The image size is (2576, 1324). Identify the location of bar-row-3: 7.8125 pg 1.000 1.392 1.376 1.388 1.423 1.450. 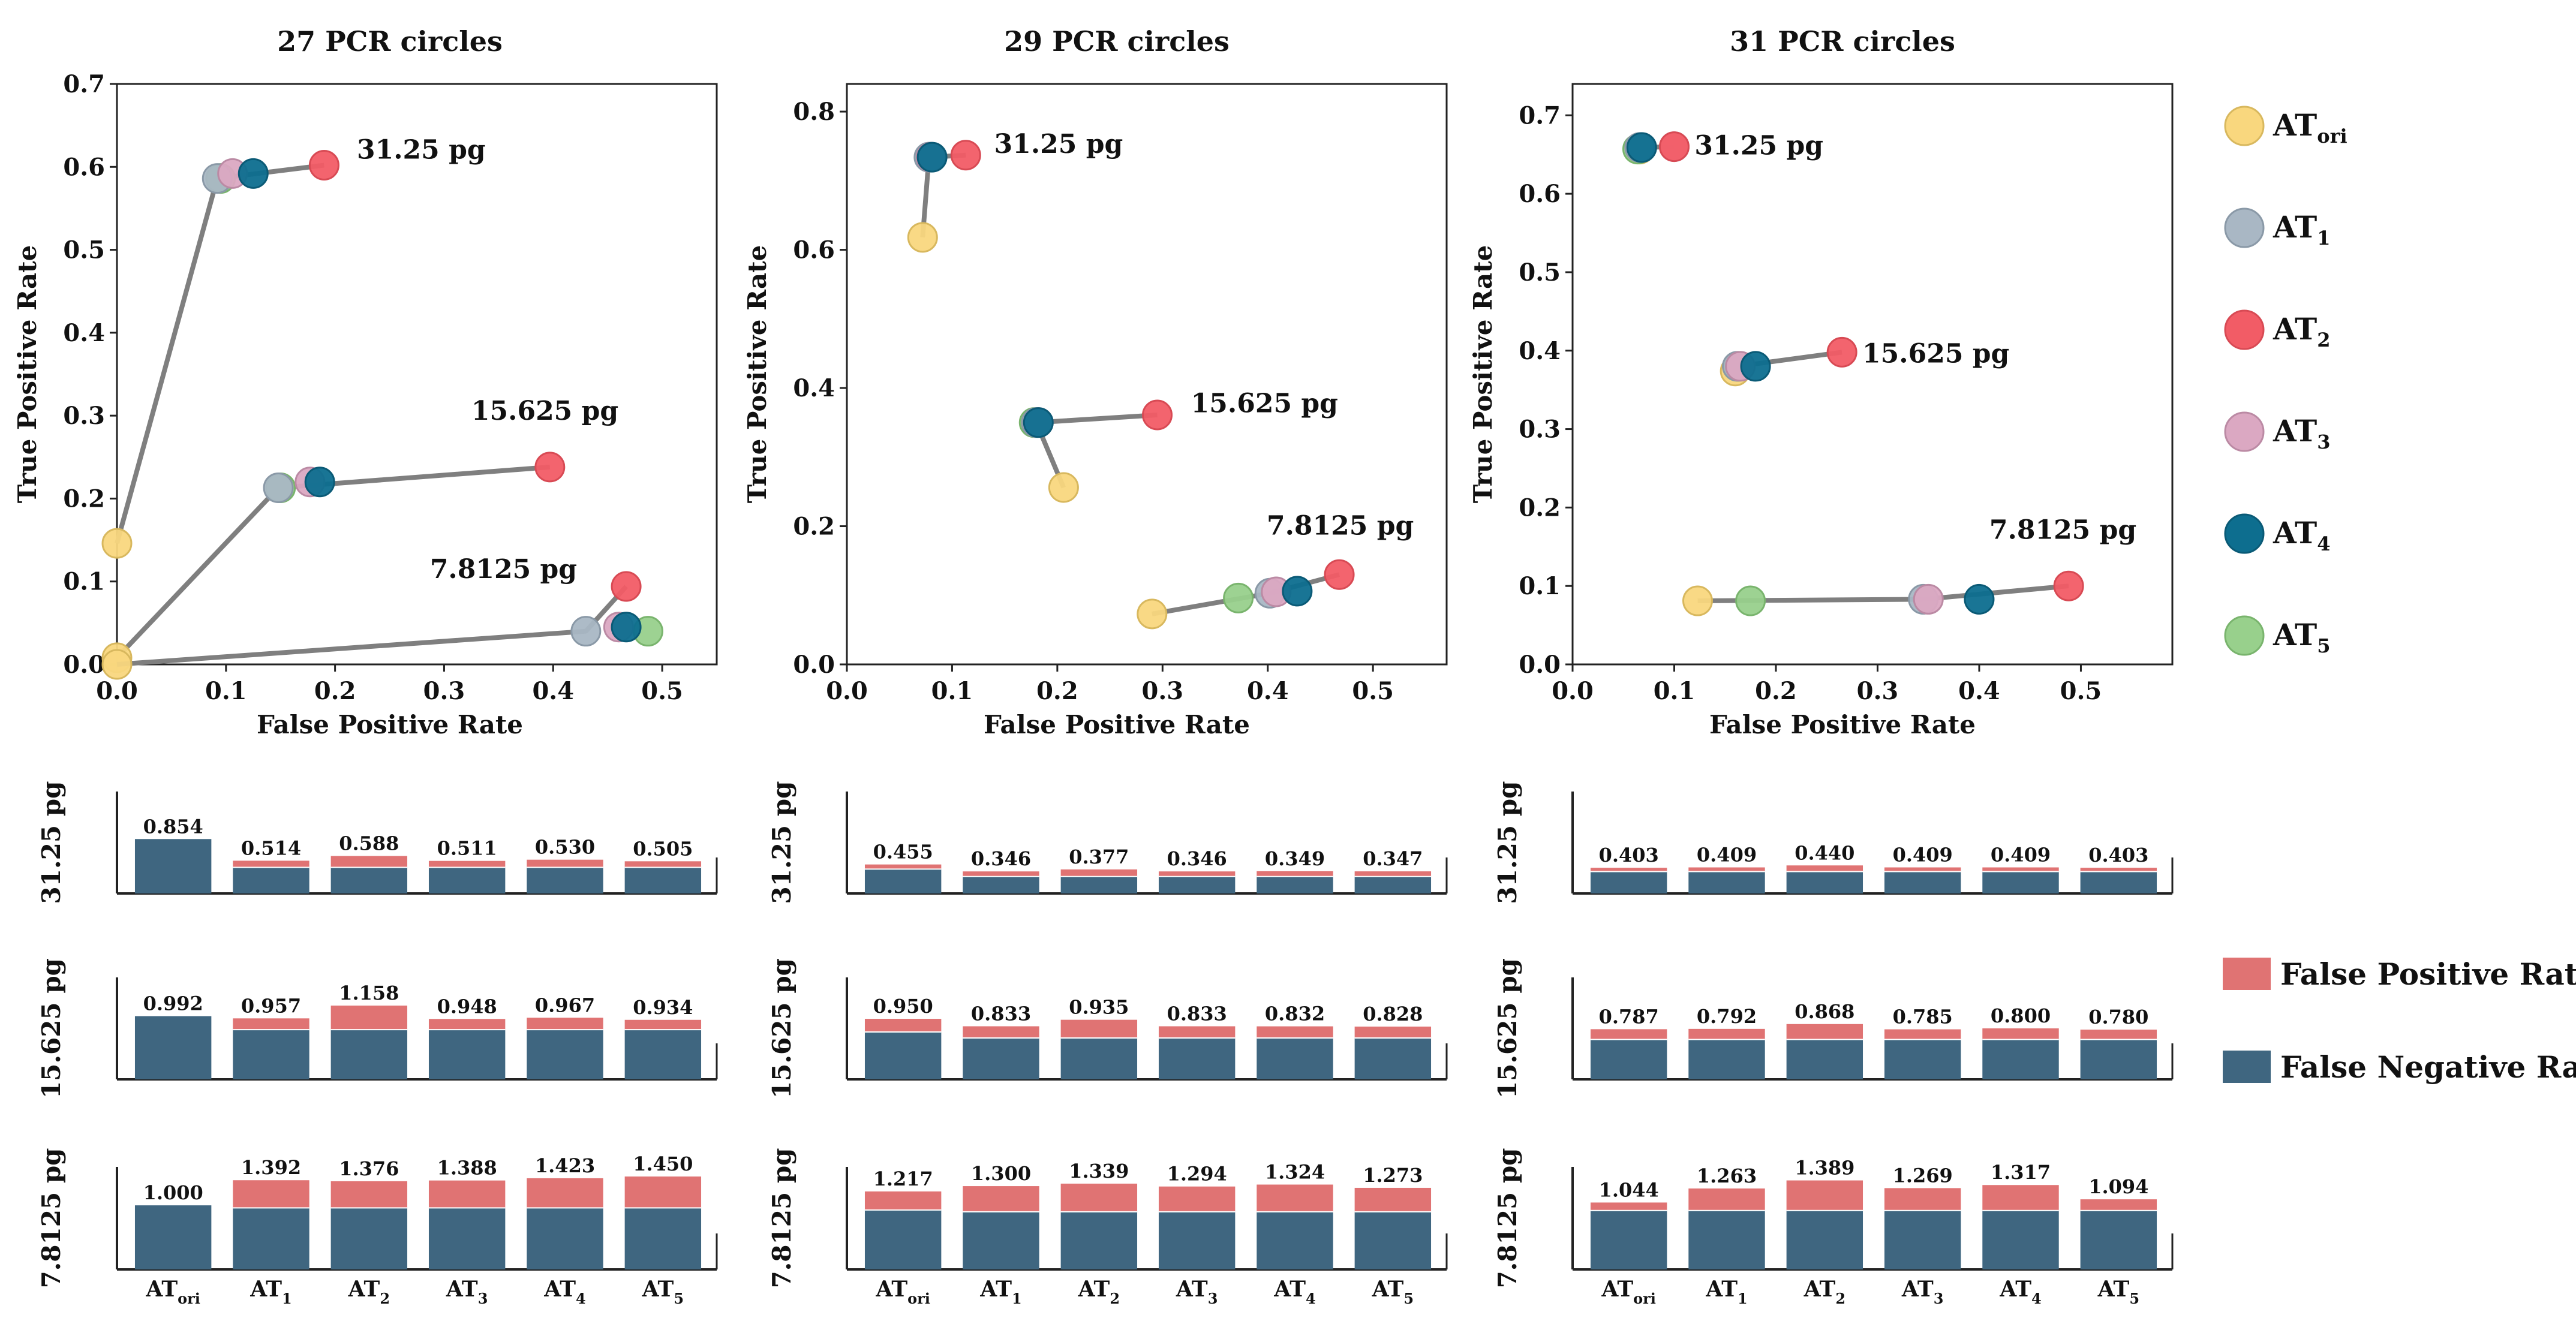
(378, 1218).